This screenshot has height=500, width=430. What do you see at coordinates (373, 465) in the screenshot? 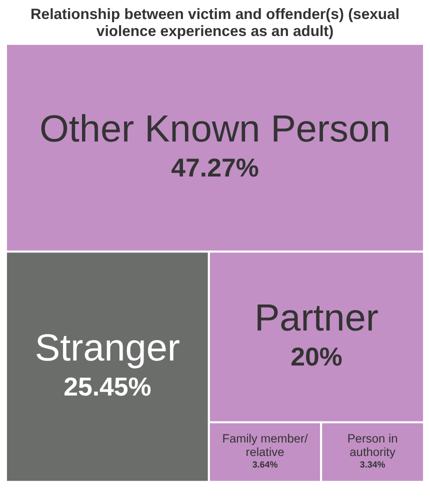
I see `data-label: 3.34%` at bounding box center [373, 465].